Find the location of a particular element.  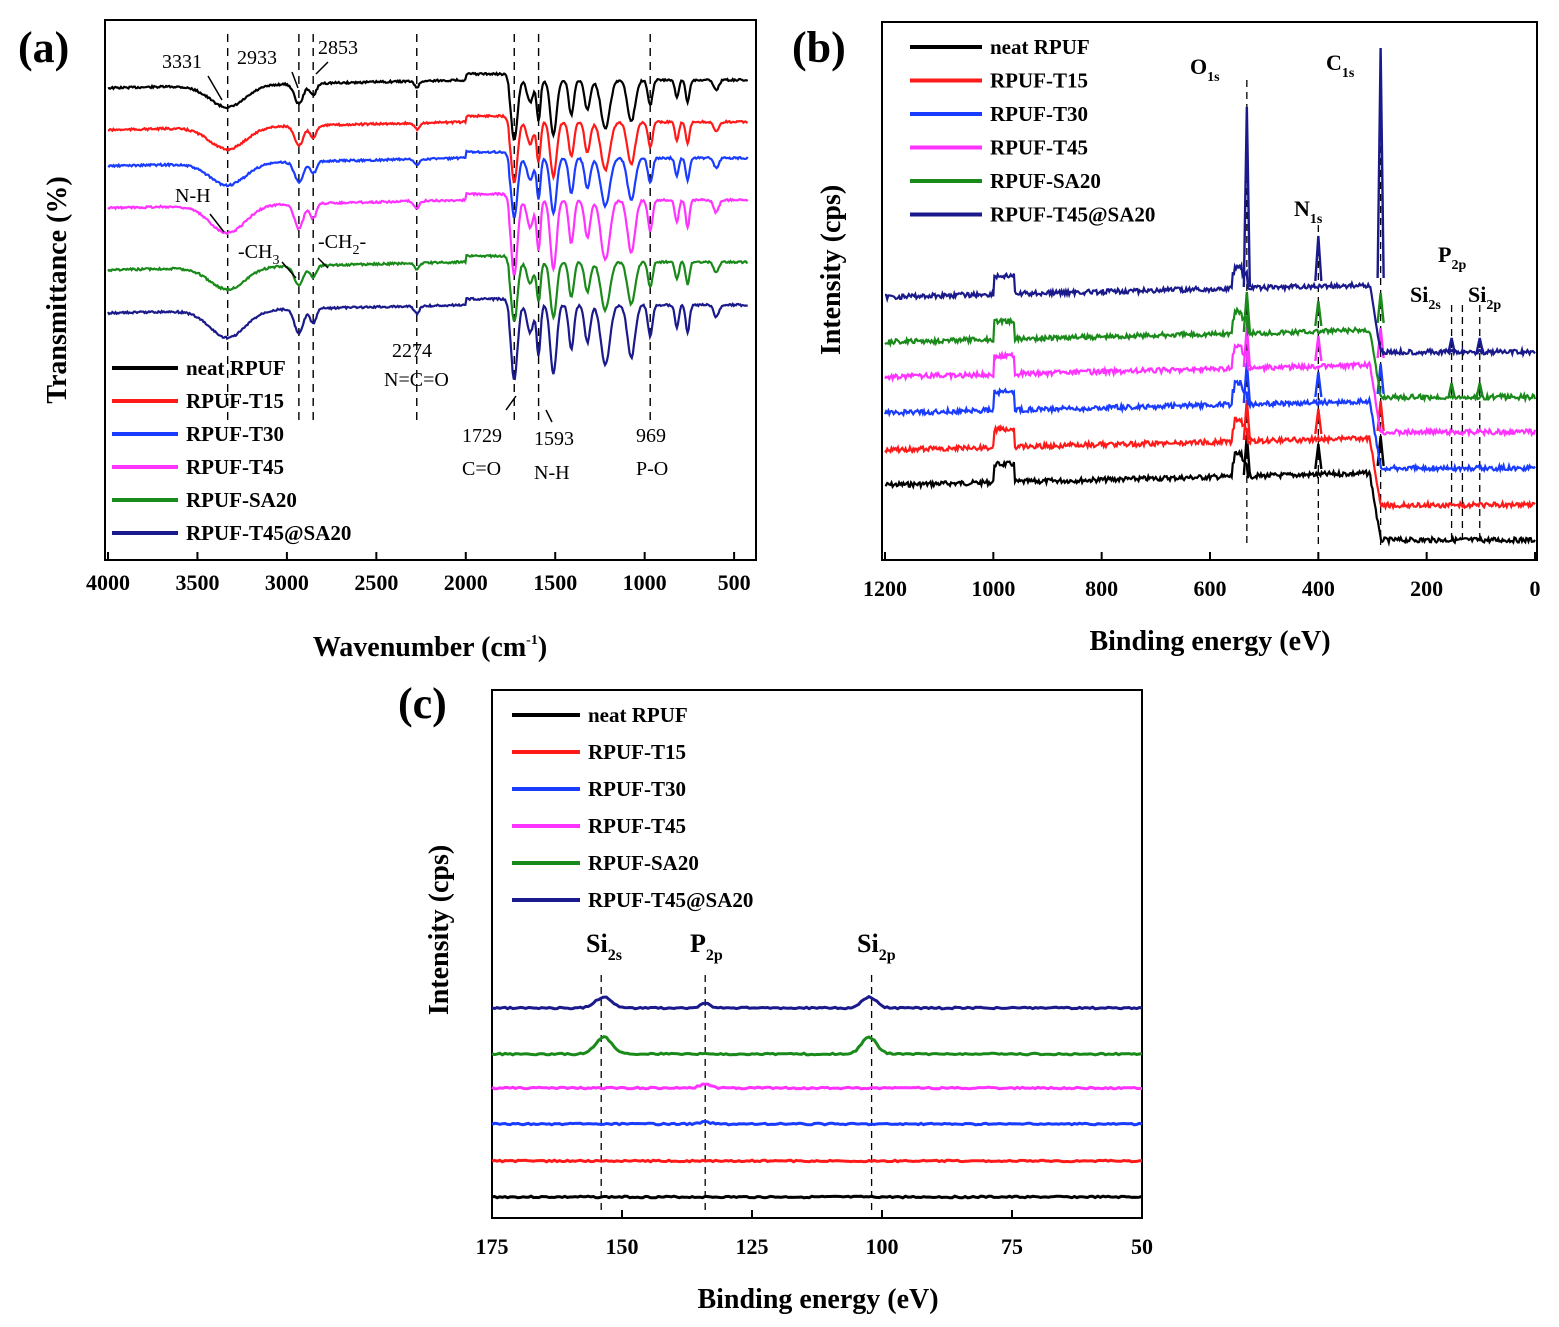

annotation-3331: 3331 is located at coordinates (182, 62).